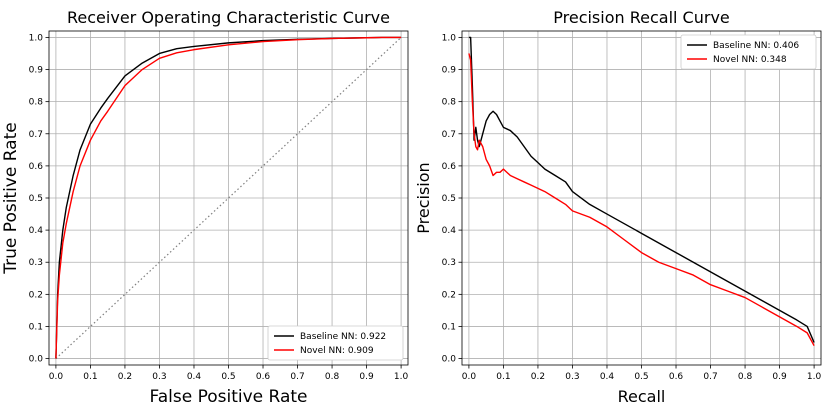  Describe the element at coordinates (779, 377) in the screenshot. I see `pr-x-tick-label: 0.9` at that location.